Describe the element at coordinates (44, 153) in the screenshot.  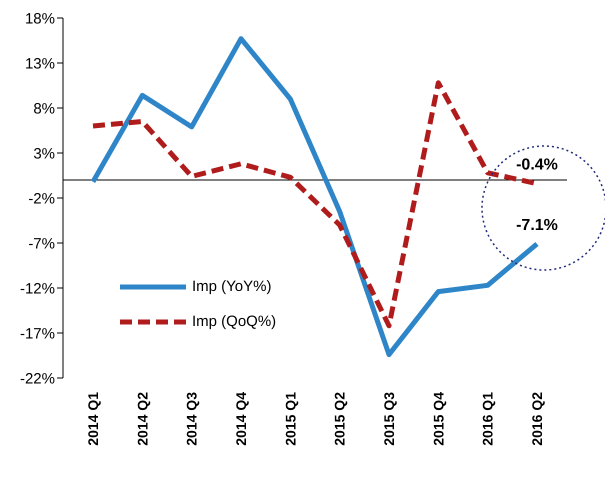
I see `y-tick-label: 3%` at that location.